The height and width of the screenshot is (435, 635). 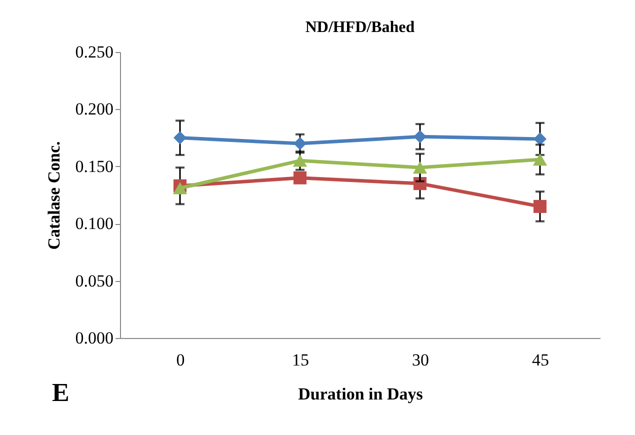 I want to click on chart-title: ND/HFD/Bahed, so click(x=360, y=27).